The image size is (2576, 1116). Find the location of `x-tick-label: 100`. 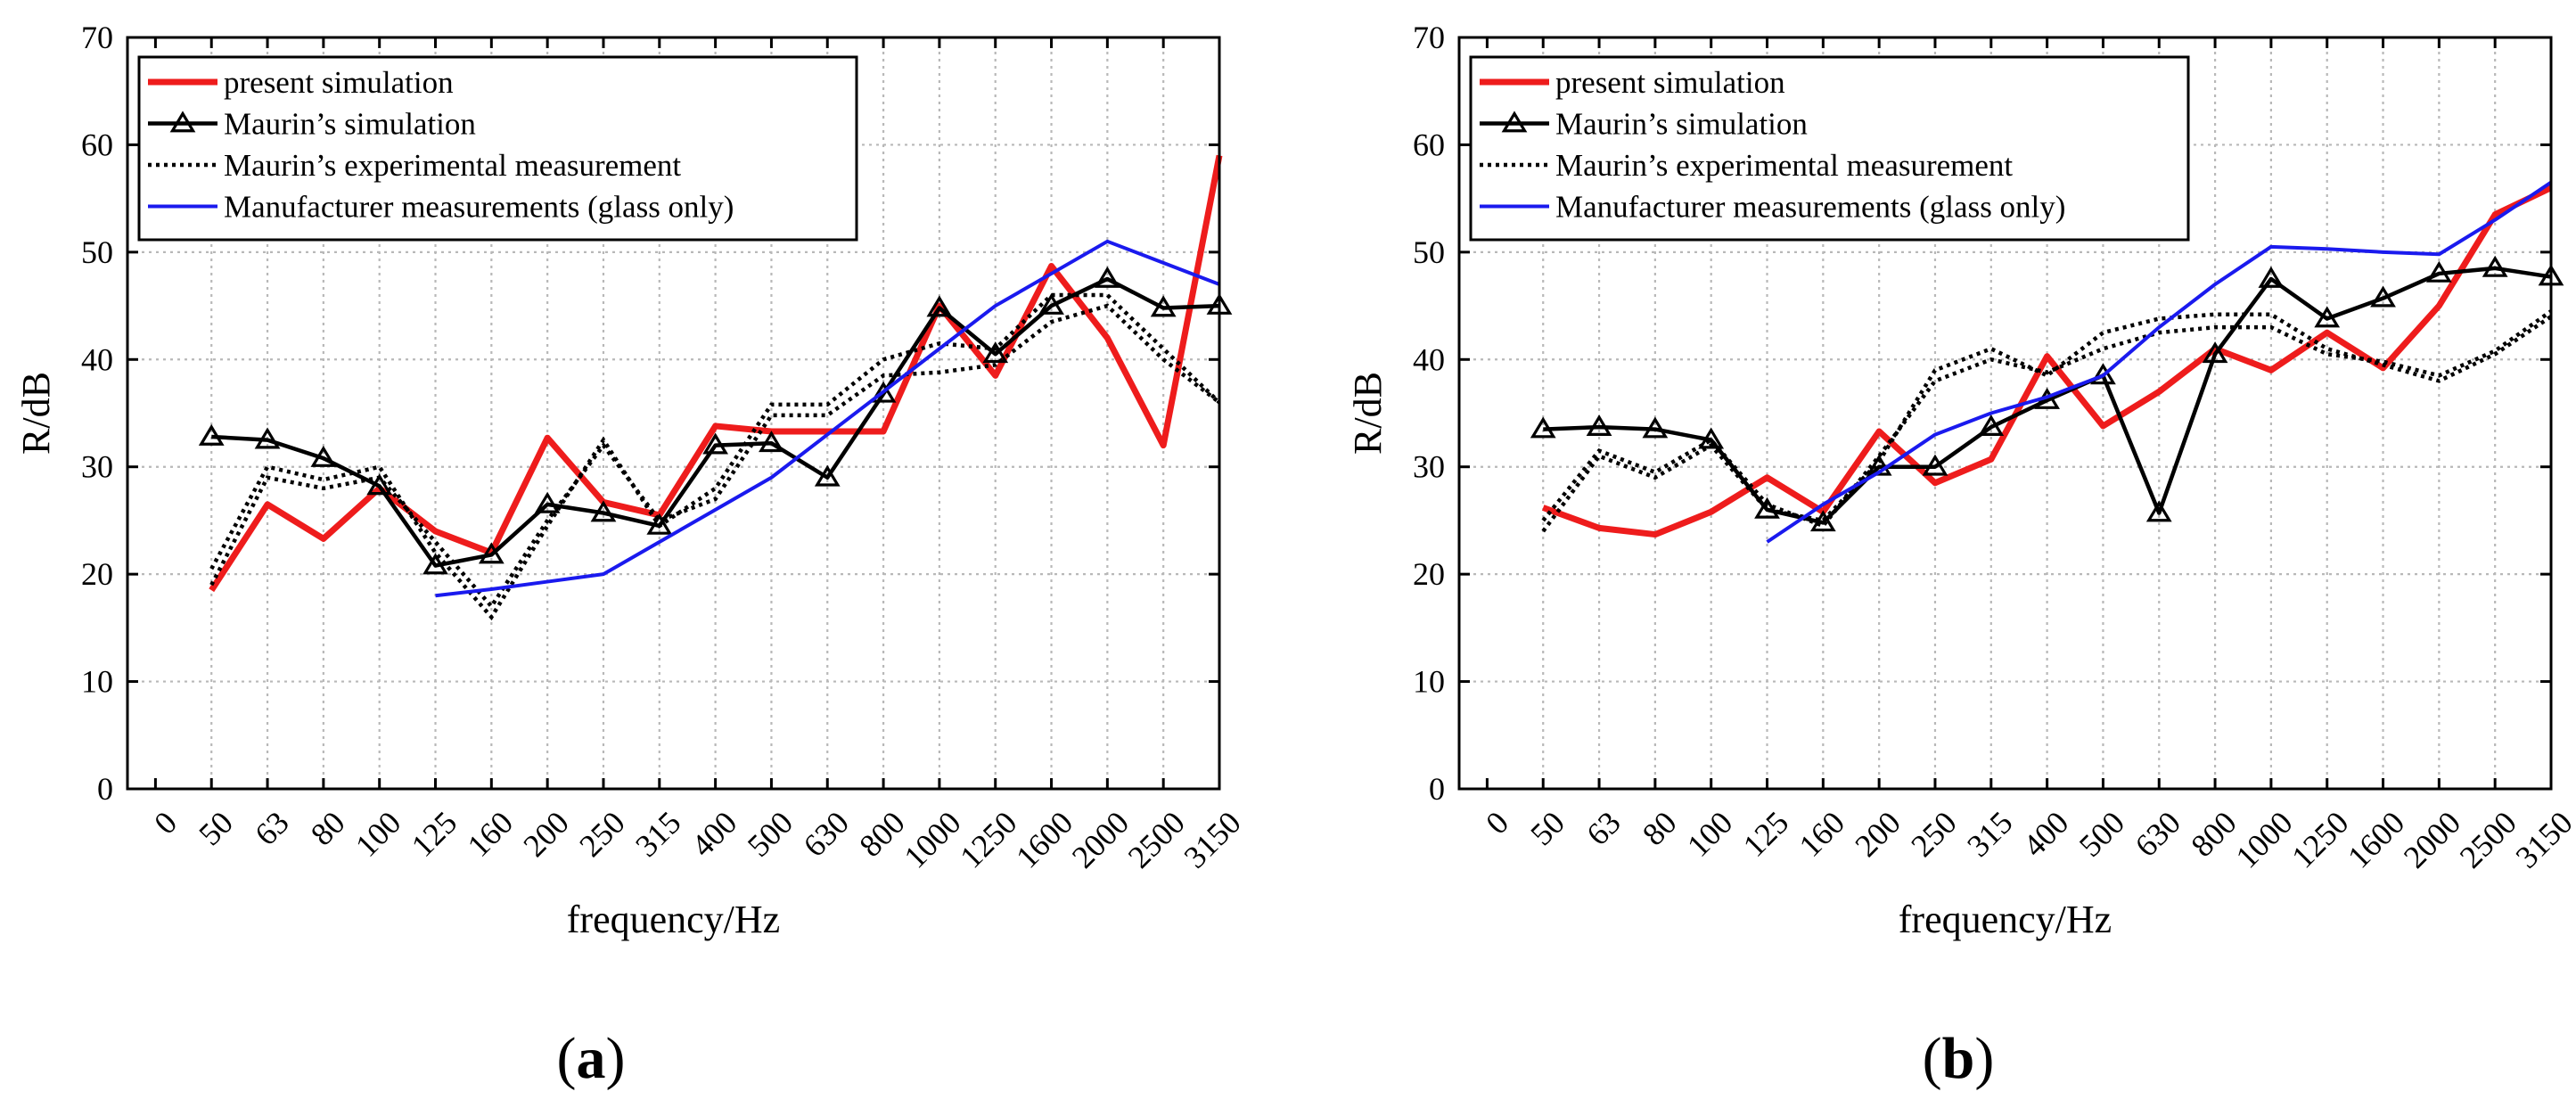

x-tick-label: 100 is located at coordinates (1709, 833).